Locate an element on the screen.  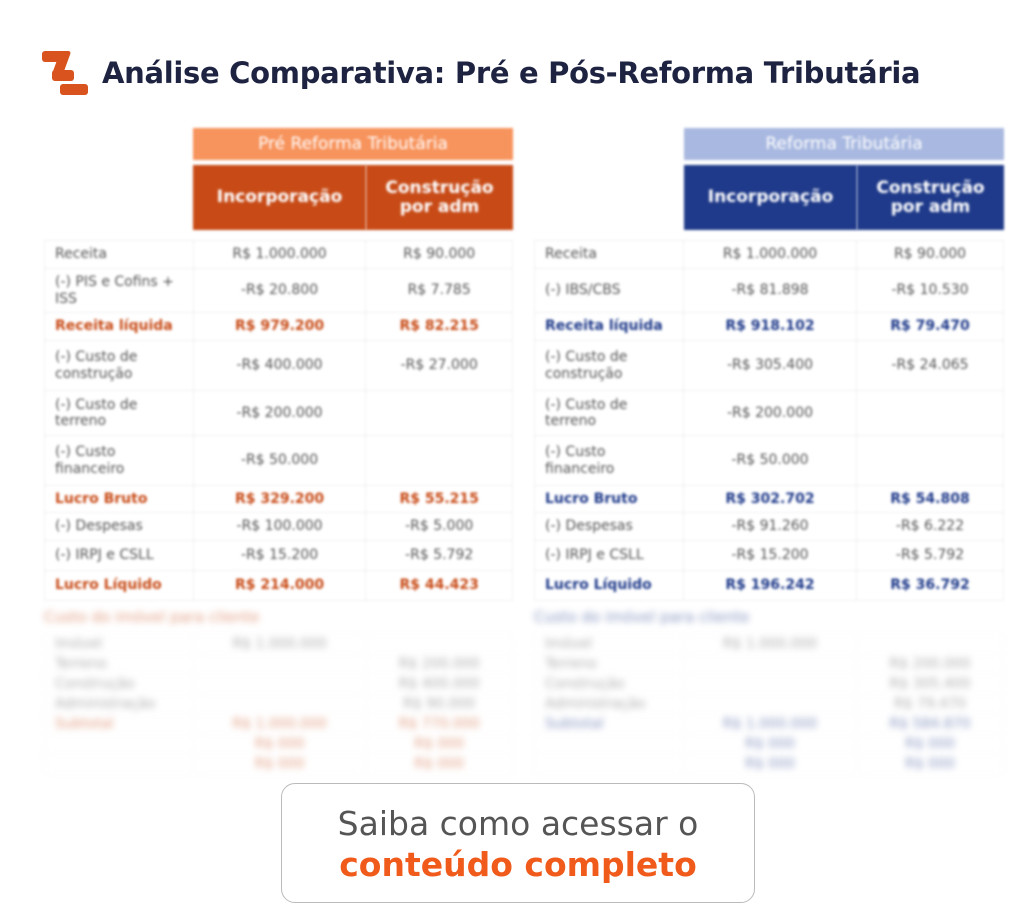
access-content-button: Saiba como acessar o conteúdo completo is located at coordinates (518, 843).